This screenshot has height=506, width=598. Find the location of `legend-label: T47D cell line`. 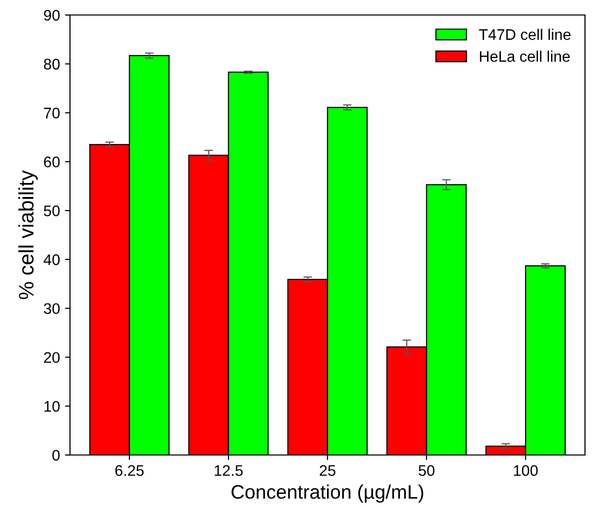

legend-label: T47D cell line is located at coordinates (525, 34).